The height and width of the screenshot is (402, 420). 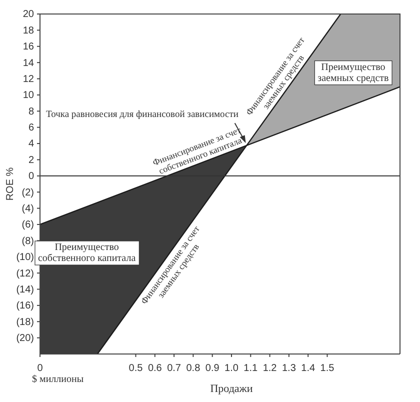 What do you see at coordinates (28, 192) in the screenshot?
I see `y-tick-label: (2)` at bounding box center [28, 192].